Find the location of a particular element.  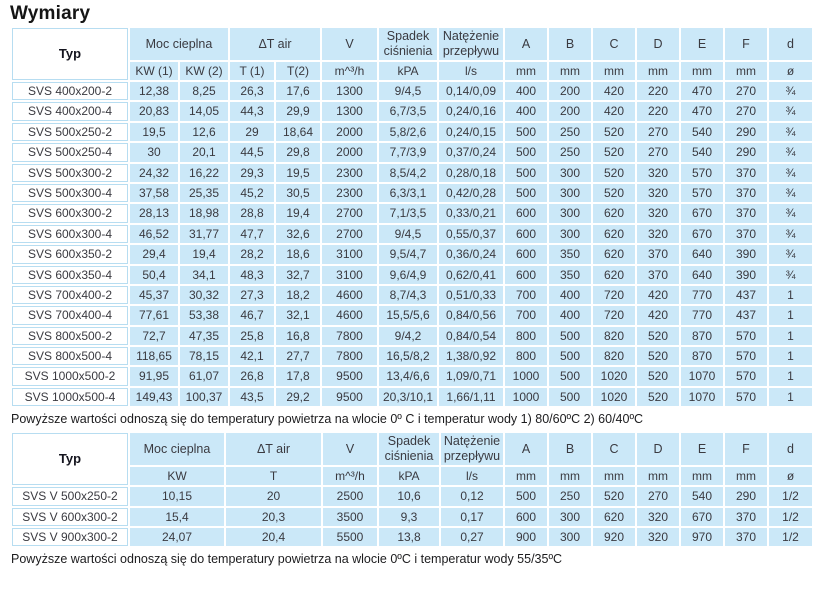

value-cell: 17,8 is located at coordinates (298, 376).